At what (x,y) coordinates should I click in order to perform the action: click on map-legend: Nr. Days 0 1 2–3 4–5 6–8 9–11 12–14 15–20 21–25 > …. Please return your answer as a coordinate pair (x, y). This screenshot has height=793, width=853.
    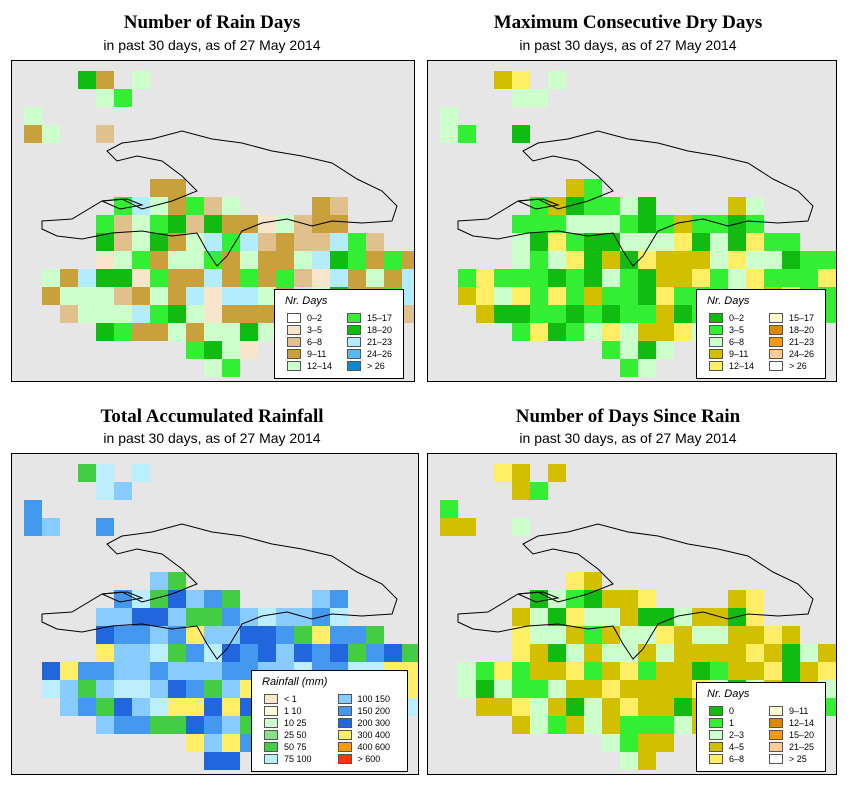
    Looking at the image, I should click on (761, 727).